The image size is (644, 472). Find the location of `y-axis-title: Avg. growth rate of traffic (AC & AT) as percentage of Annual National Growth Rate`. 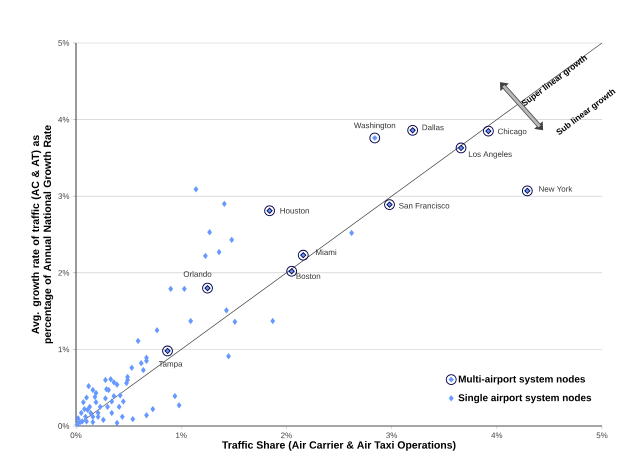

y-axis-title: Avg. growth rate of traffic (AC & AT) as percentage of Annual National Growth Rate is located at coordinates (42, 234).